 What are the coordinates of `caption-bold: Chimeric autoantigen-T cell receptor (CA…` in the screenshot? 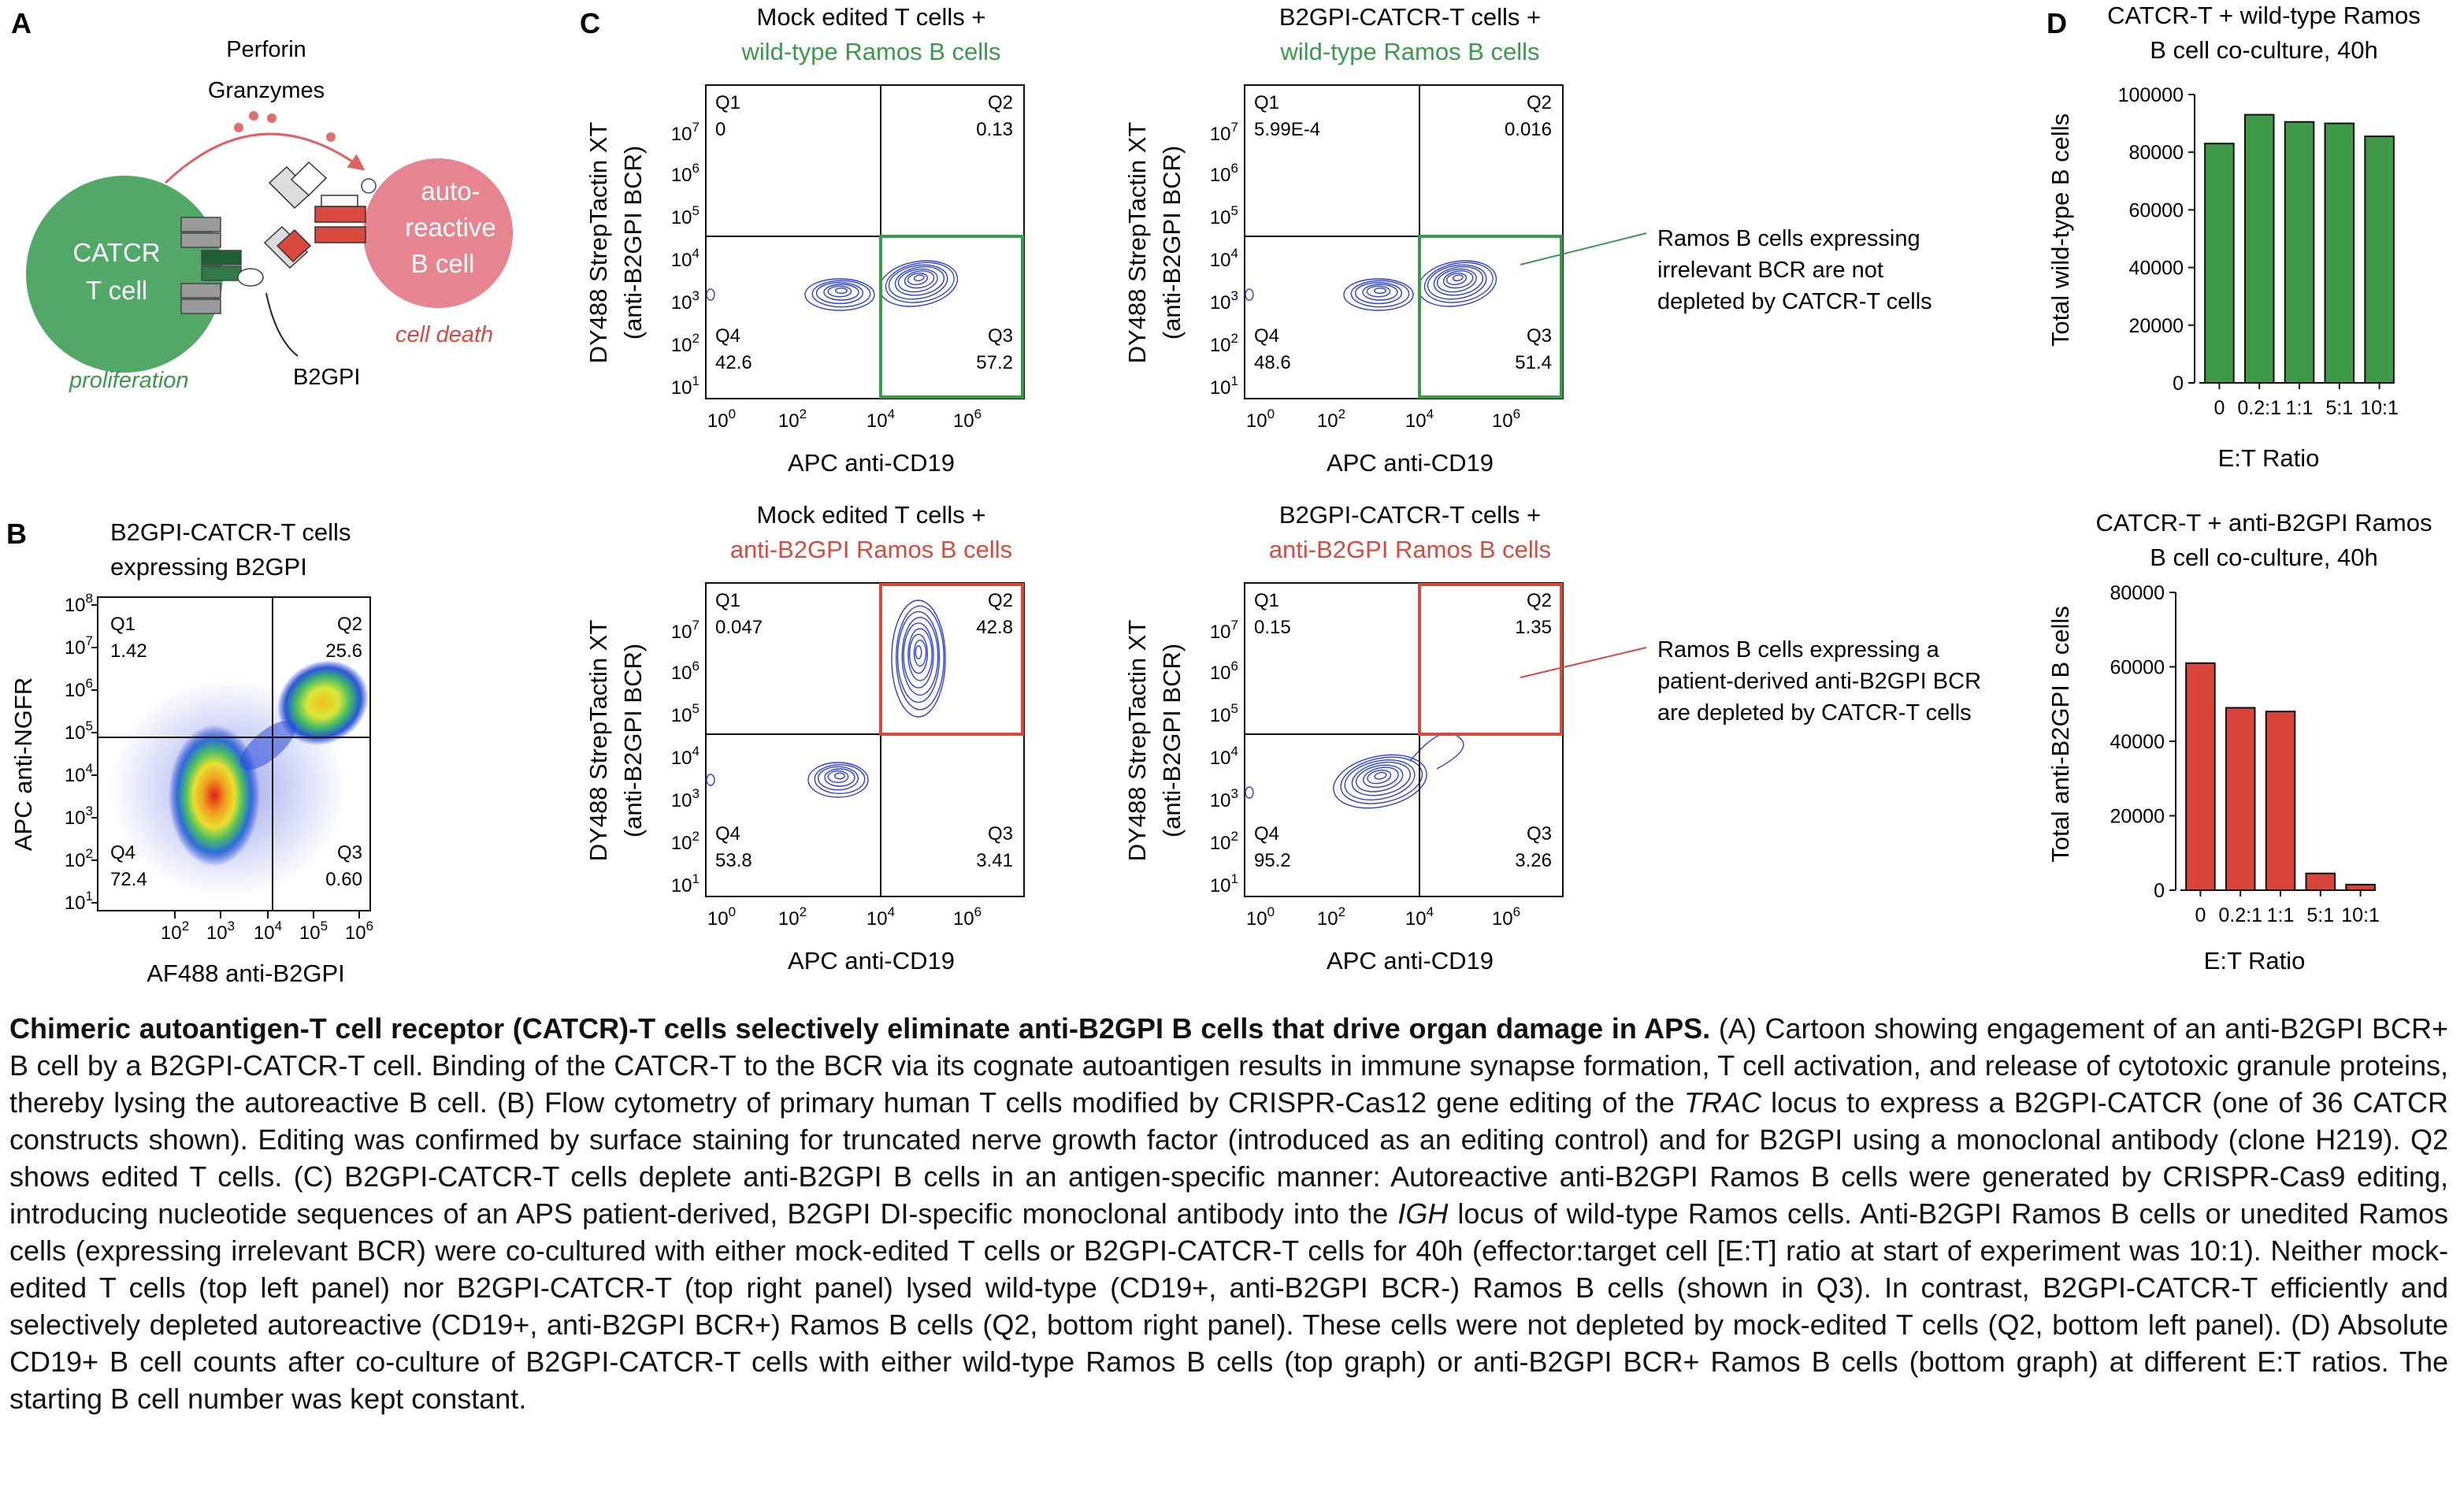 It's located at (860, 1028).